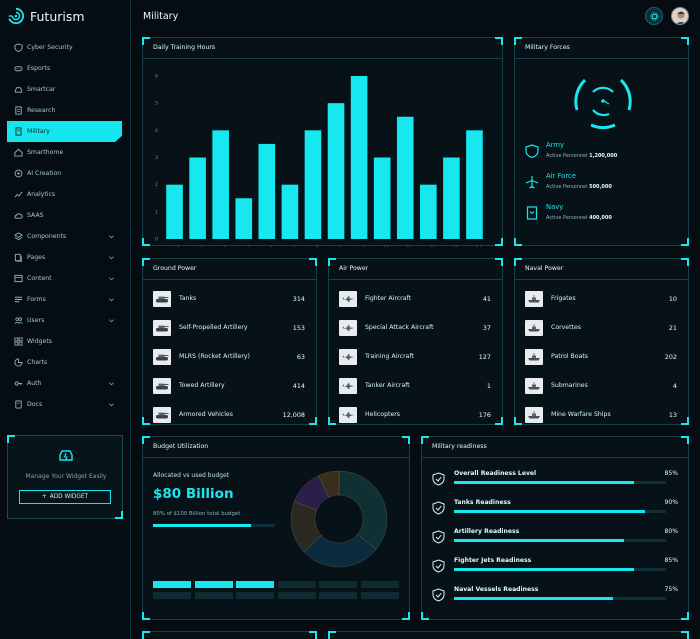 This screenshot has width=700, height=639. Describe the element at coordinates (65, 404) in the screenshot. I see `sidebar-item-docs: Docs` at that location.